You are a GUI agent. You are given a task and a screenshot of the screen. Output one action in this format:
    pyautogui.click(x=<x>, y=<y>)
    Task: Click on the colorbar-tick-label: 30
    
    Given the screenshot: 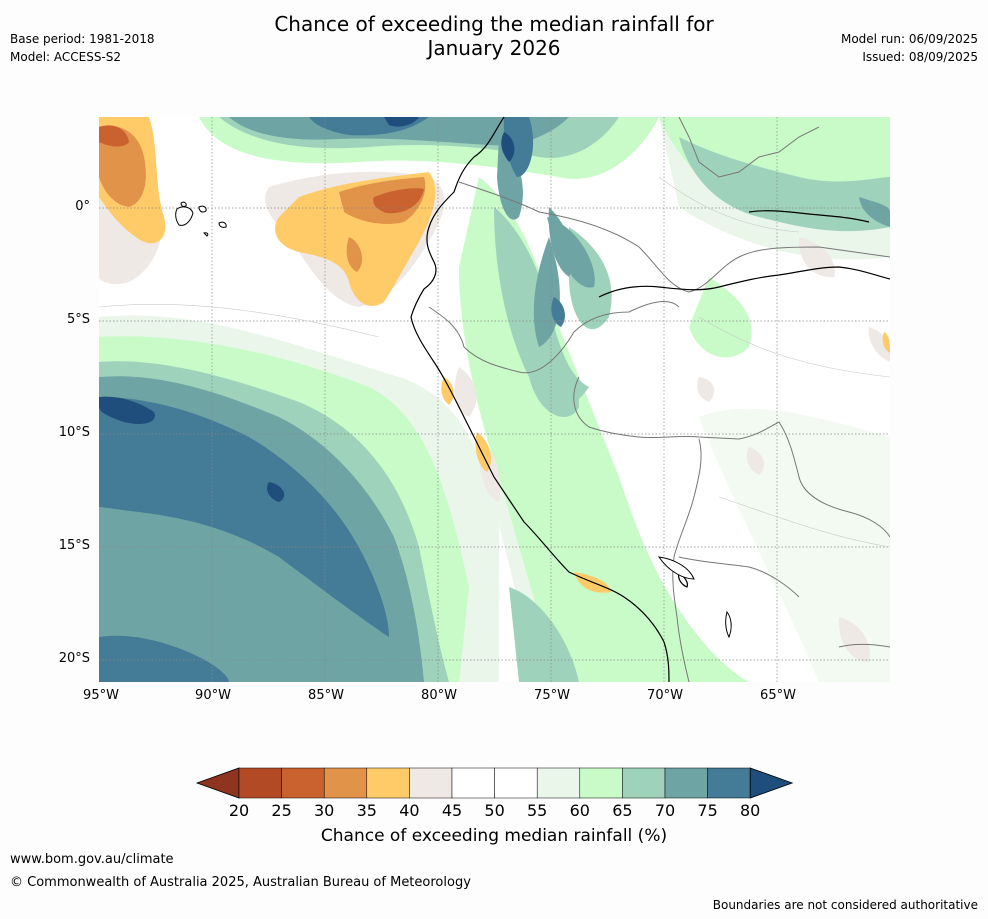 What is the action you would take?
    pyautogui.click(x=324, y=810)
    